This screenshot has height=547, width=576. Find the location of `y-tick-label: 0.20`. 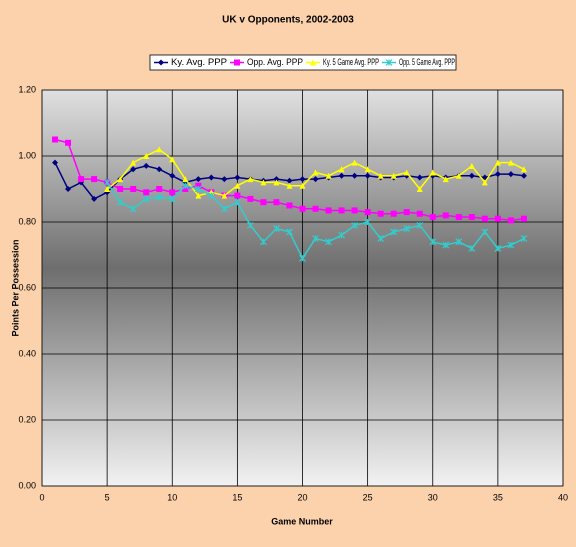

y-tick-label: 0.20 is located at coordinates (27, 419).